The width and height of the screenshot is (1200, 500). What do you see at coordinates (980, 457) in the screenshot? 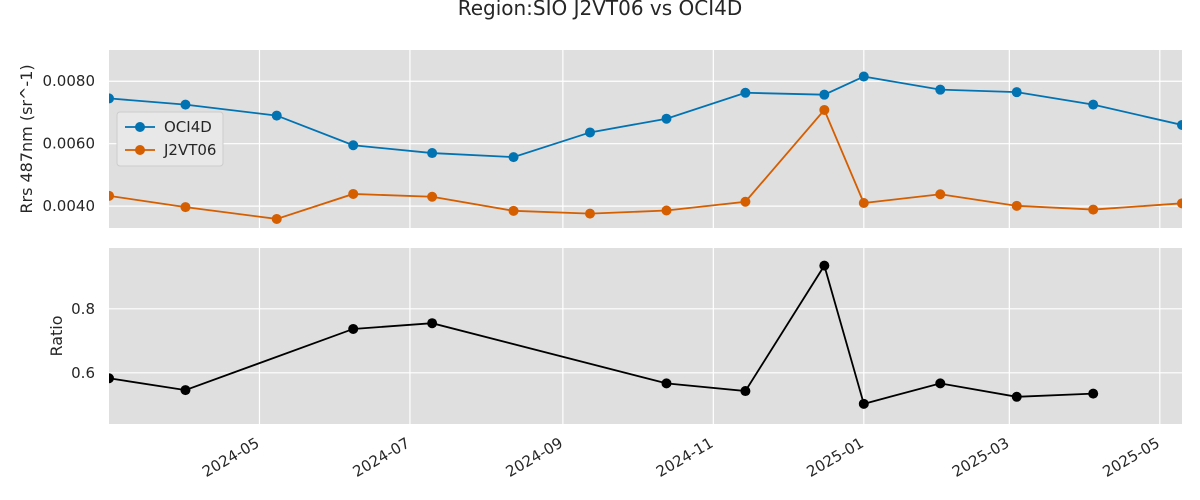
I see `x-tick-label: 2025-03` at bounding box center [980, 457].